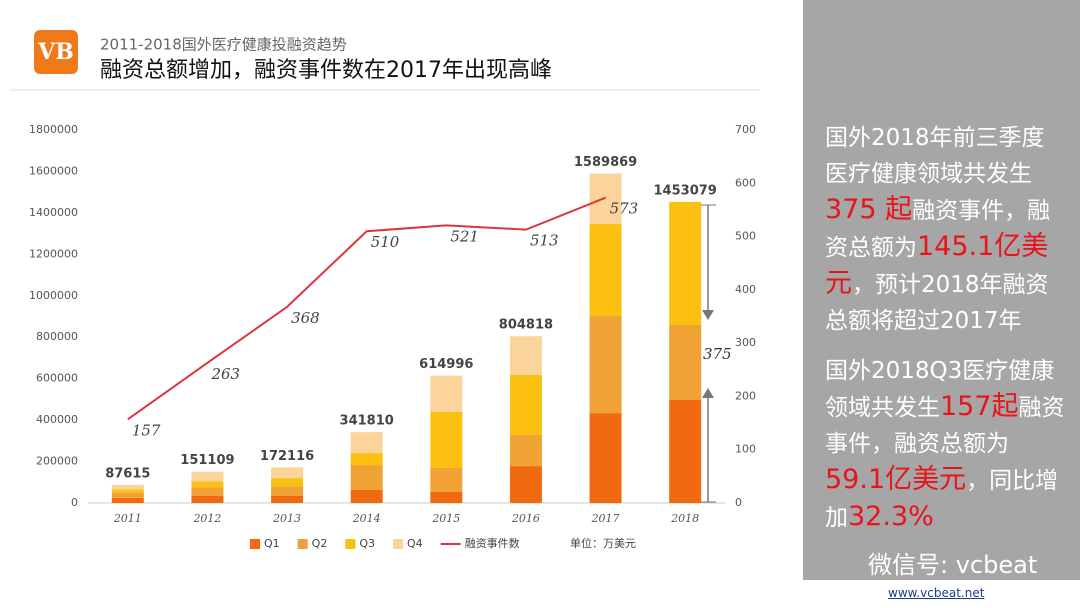  What do you see at coordinates (525, 518) in the screenshot?
I see `x-tick-label: 2016` at bounding box center [525, 518].